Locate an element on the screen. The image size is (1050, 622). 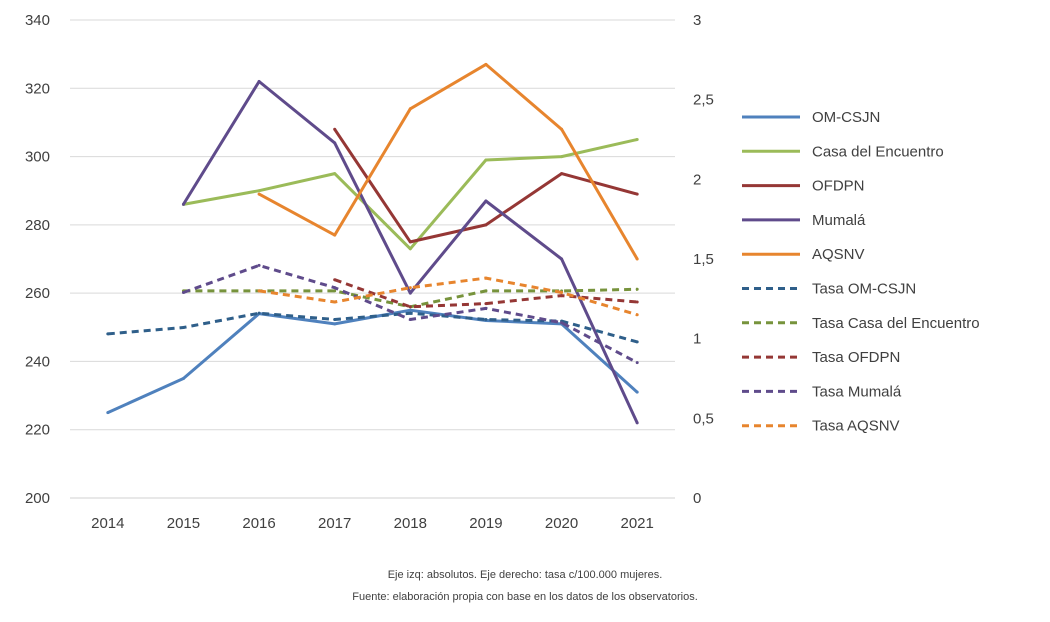
right-tick-label: 1 is located at coordinates (697, 339).